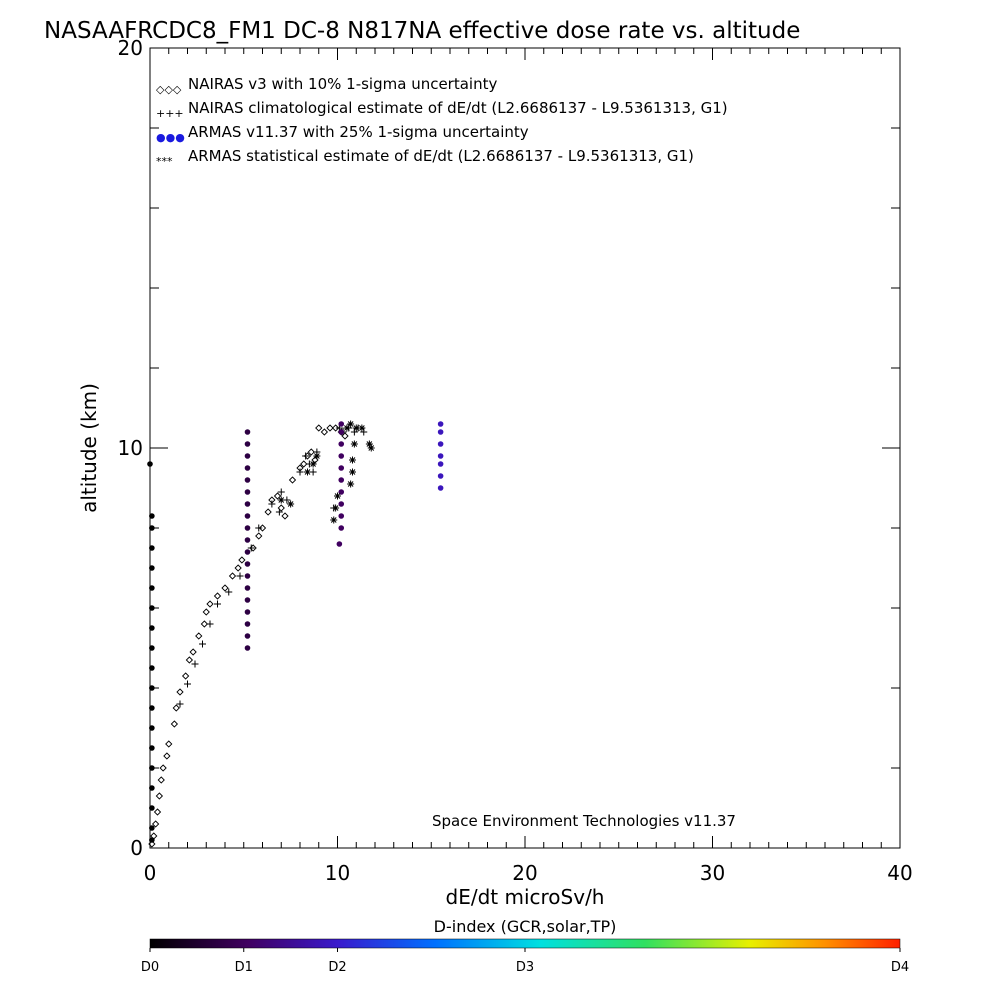 The height and width of the screenshot is (1000, 1000). Describe the element at coordinates (169, 89) in the screenshot. I see `legend-symbol: ◇◇◇` at that location.